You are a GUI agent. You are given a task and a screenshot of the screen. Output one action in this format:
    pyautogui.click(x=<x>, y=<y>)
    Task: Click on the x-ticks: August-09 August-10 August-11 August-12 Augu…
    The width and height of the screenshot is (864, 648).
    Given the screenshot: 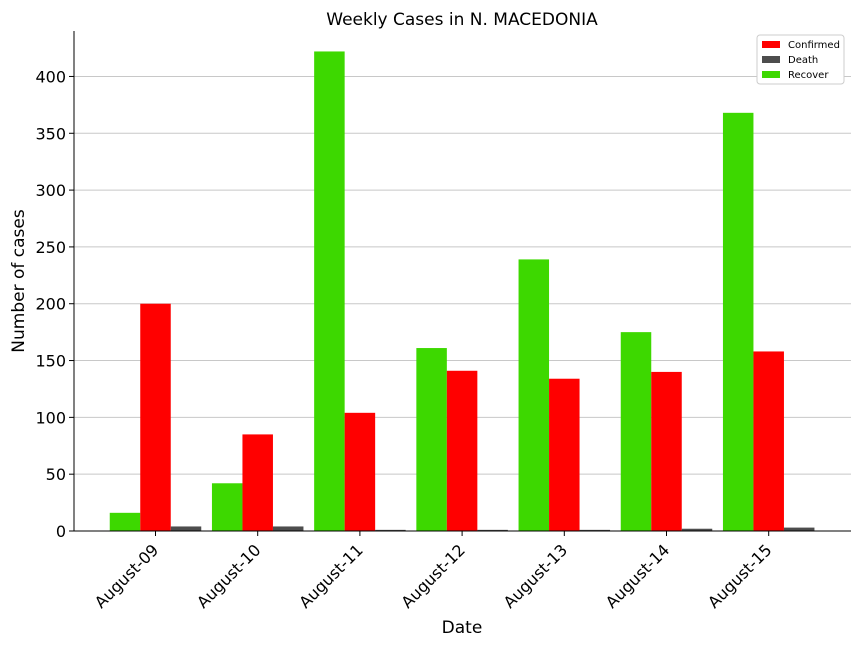 What is the action you would take?
    pyautogui.click(x=433, y=571)
    